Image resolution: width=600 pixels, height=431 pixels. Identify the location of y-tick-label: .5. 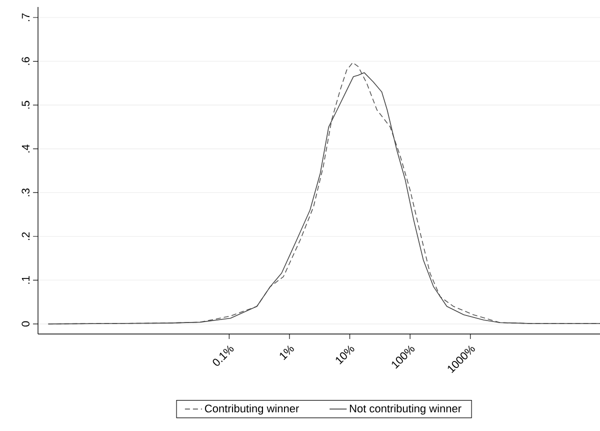
(26, 104).